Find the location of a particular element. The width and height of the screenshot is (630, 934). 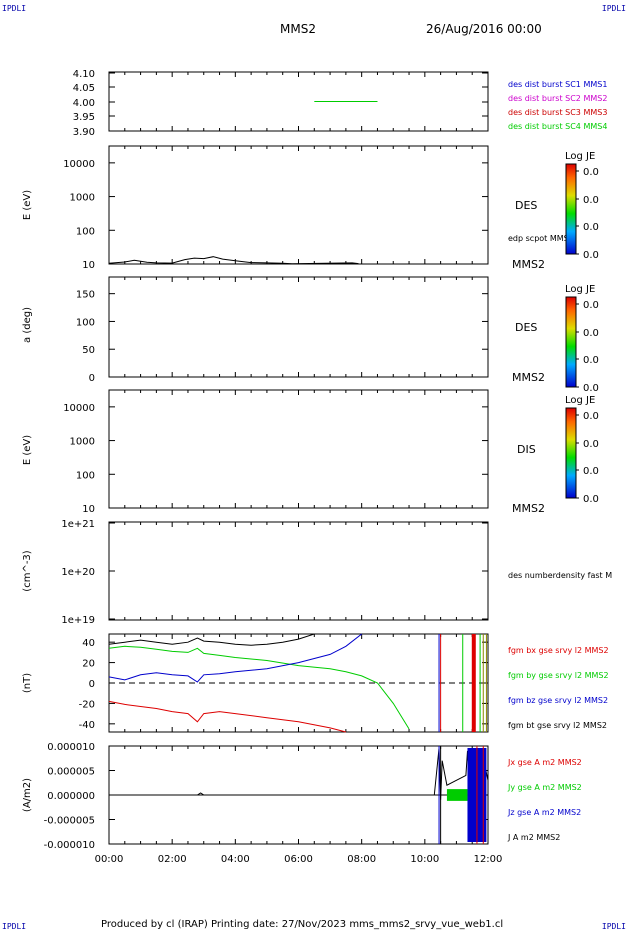

bfield-ytick-label: 0 is located at coordinates (92, 684).